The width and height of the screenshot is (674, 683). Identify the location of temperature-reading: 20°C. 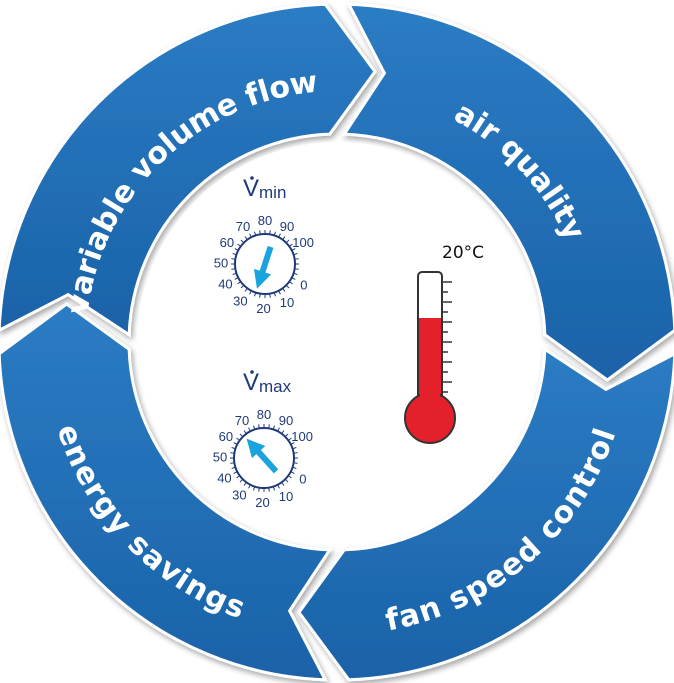
(463, 253).